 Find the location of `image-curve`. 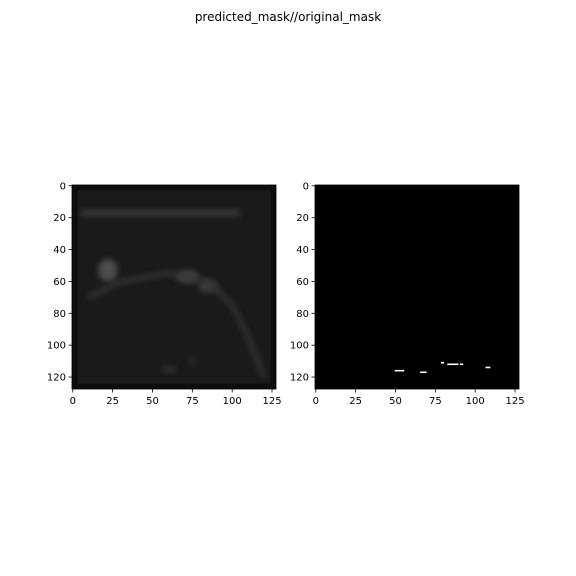

image-curve is located at coordinates (177, 324).